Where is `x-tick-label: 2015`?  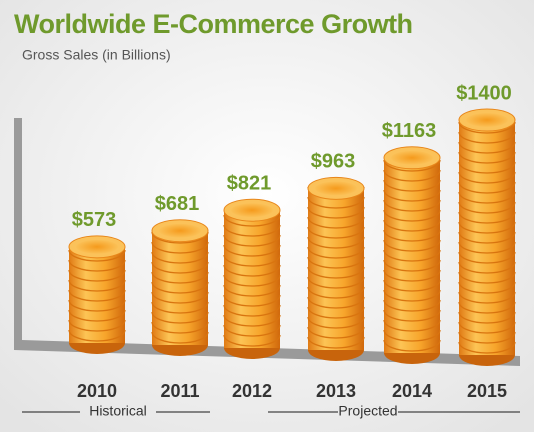 x-tick-label: 2015 is located at coordinates (487, 391).